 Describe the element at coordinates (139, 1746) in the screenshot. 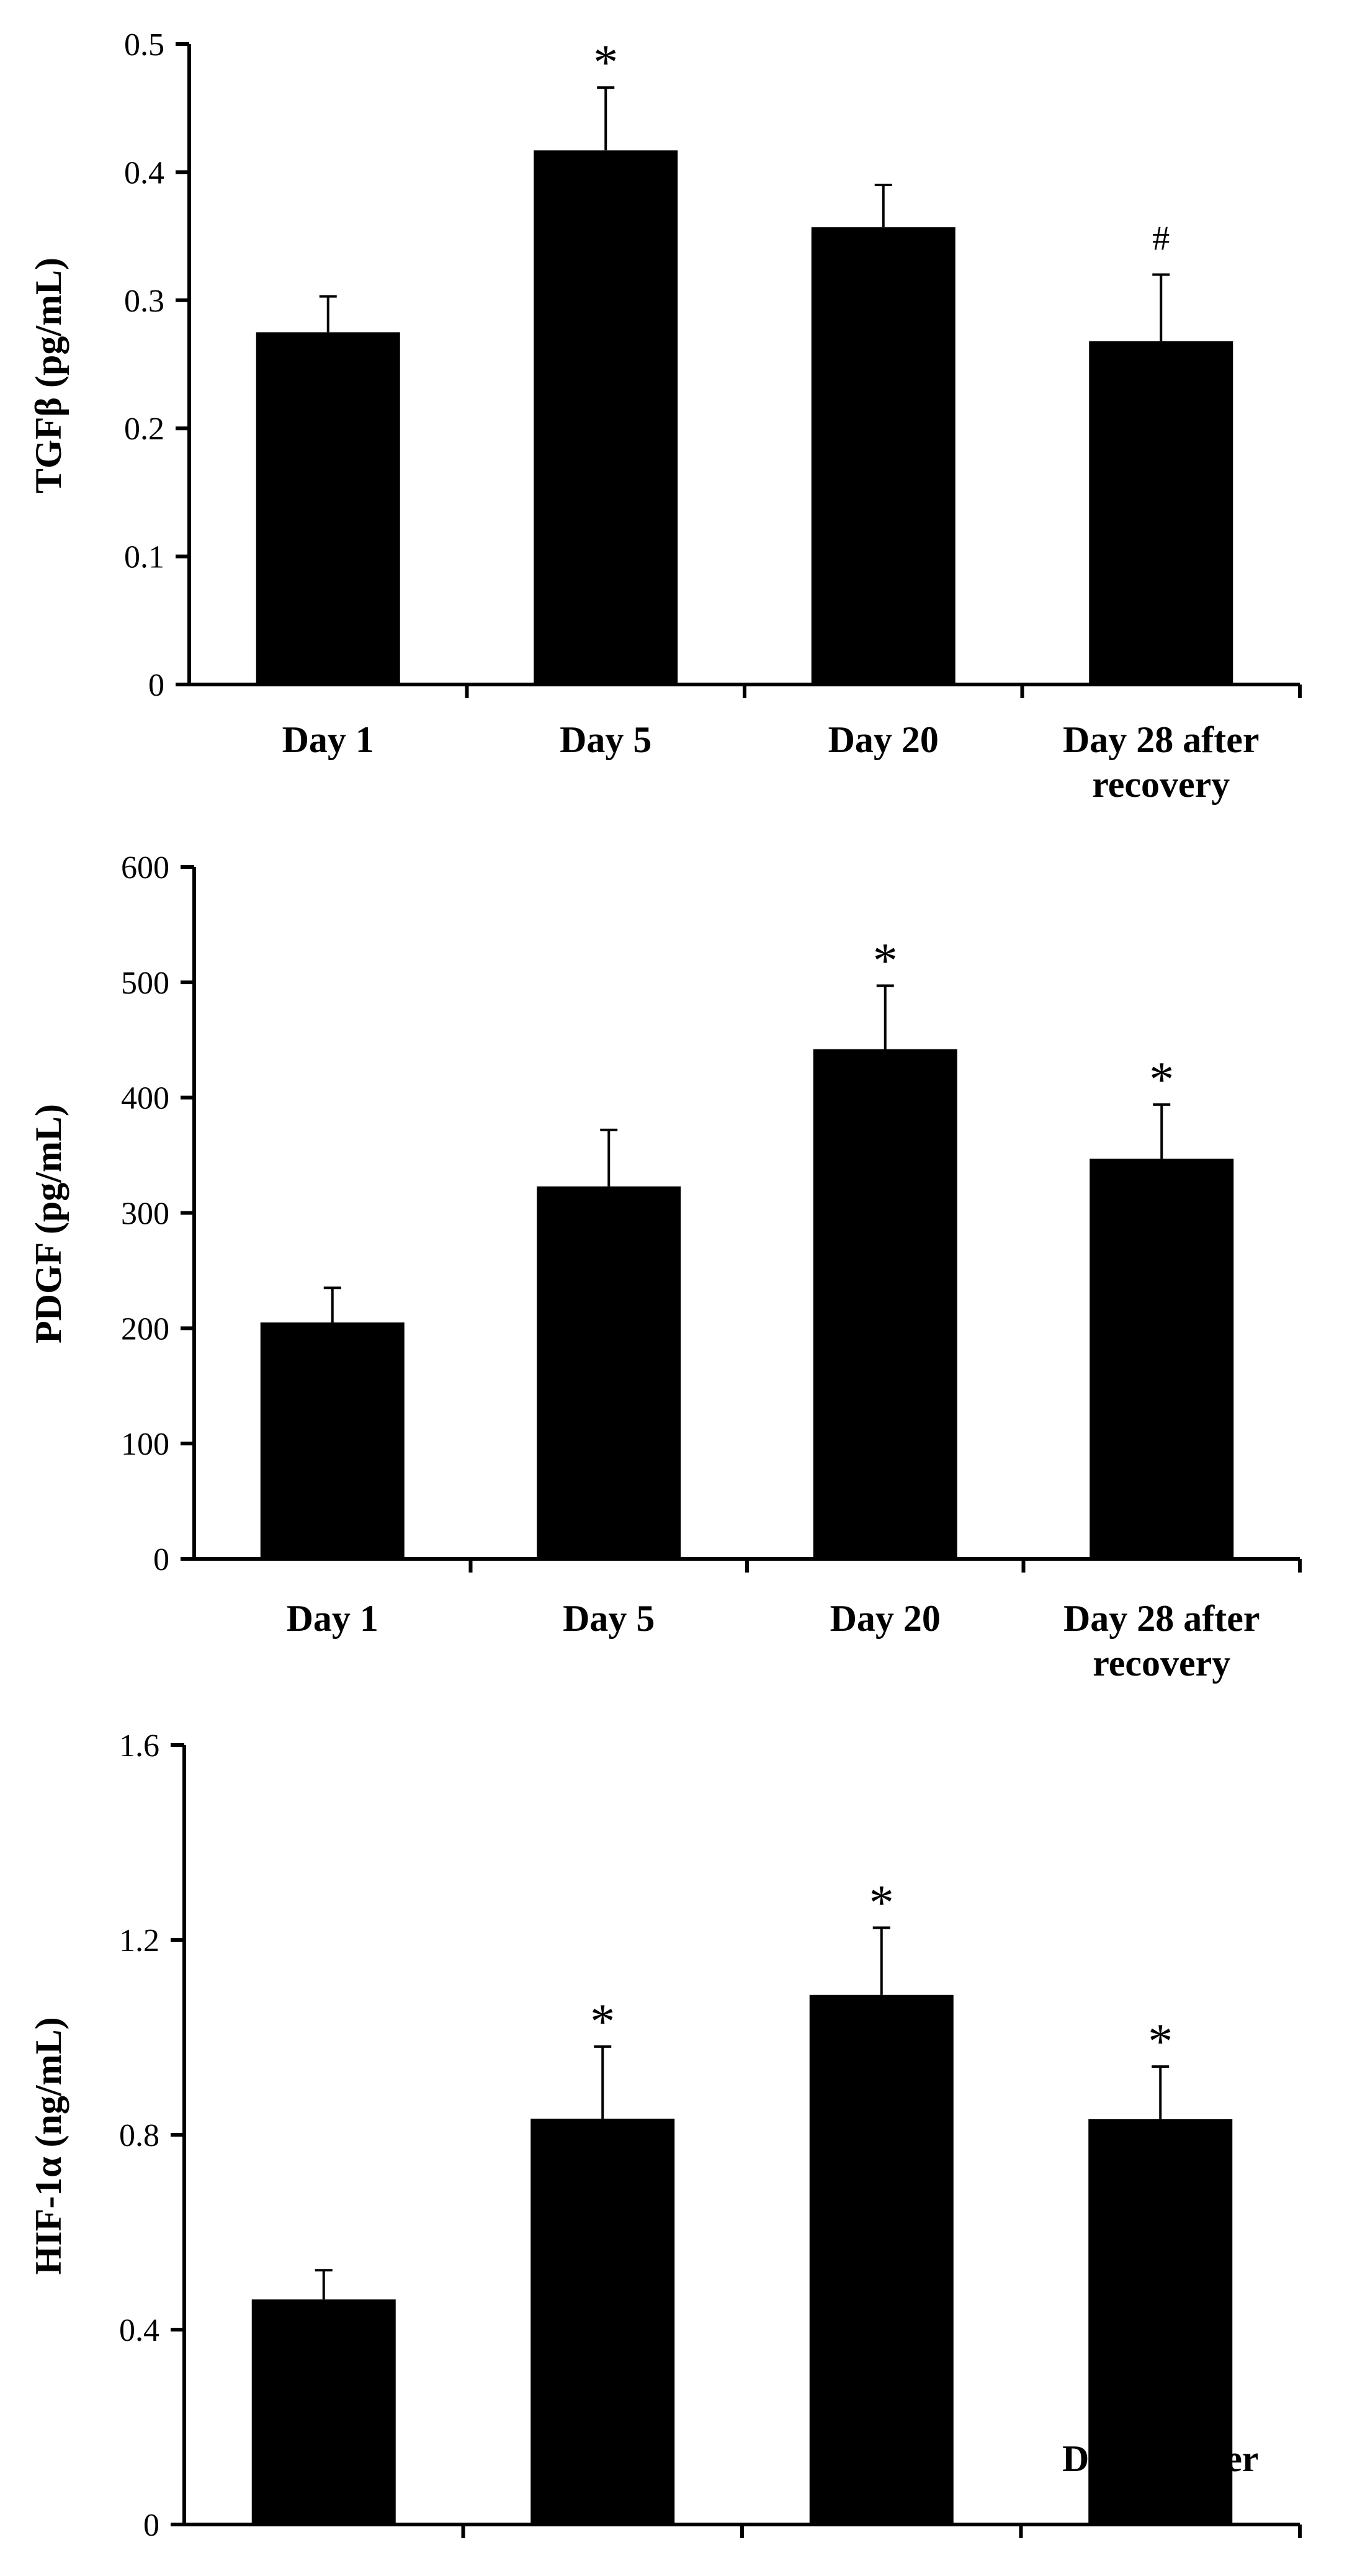

I see `y-tick-label: 1.6` at that location.